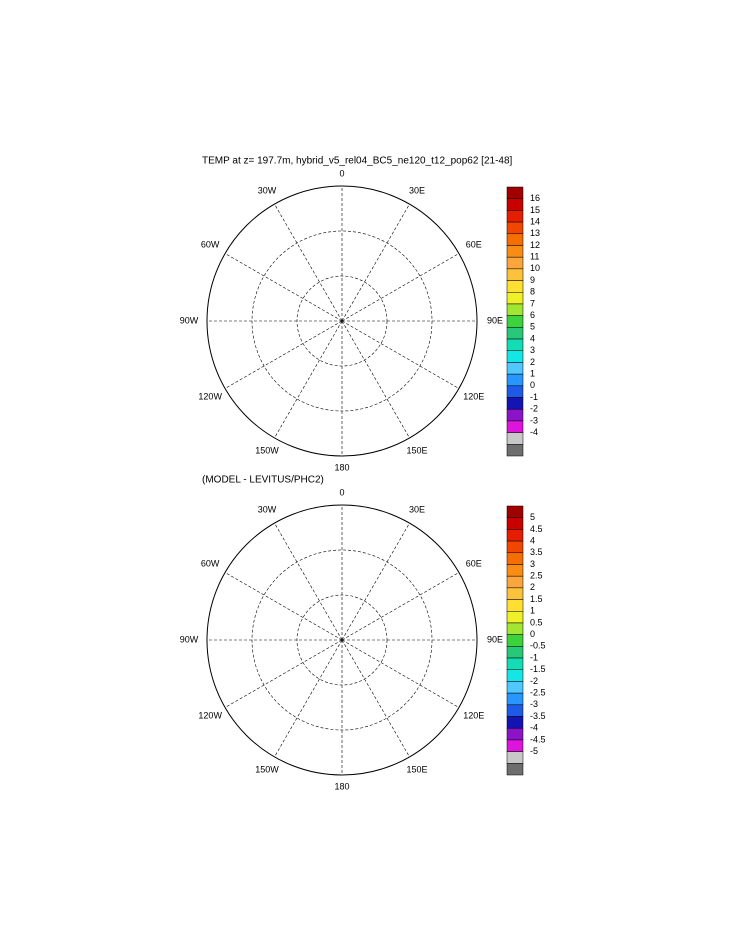 The image size is (733, 945). What do you see at coordinates (263, 480) in the screenshot?
I see `map-title: (MODEL - LEVITUS/PHC2)` at bounding box center [263, 480].